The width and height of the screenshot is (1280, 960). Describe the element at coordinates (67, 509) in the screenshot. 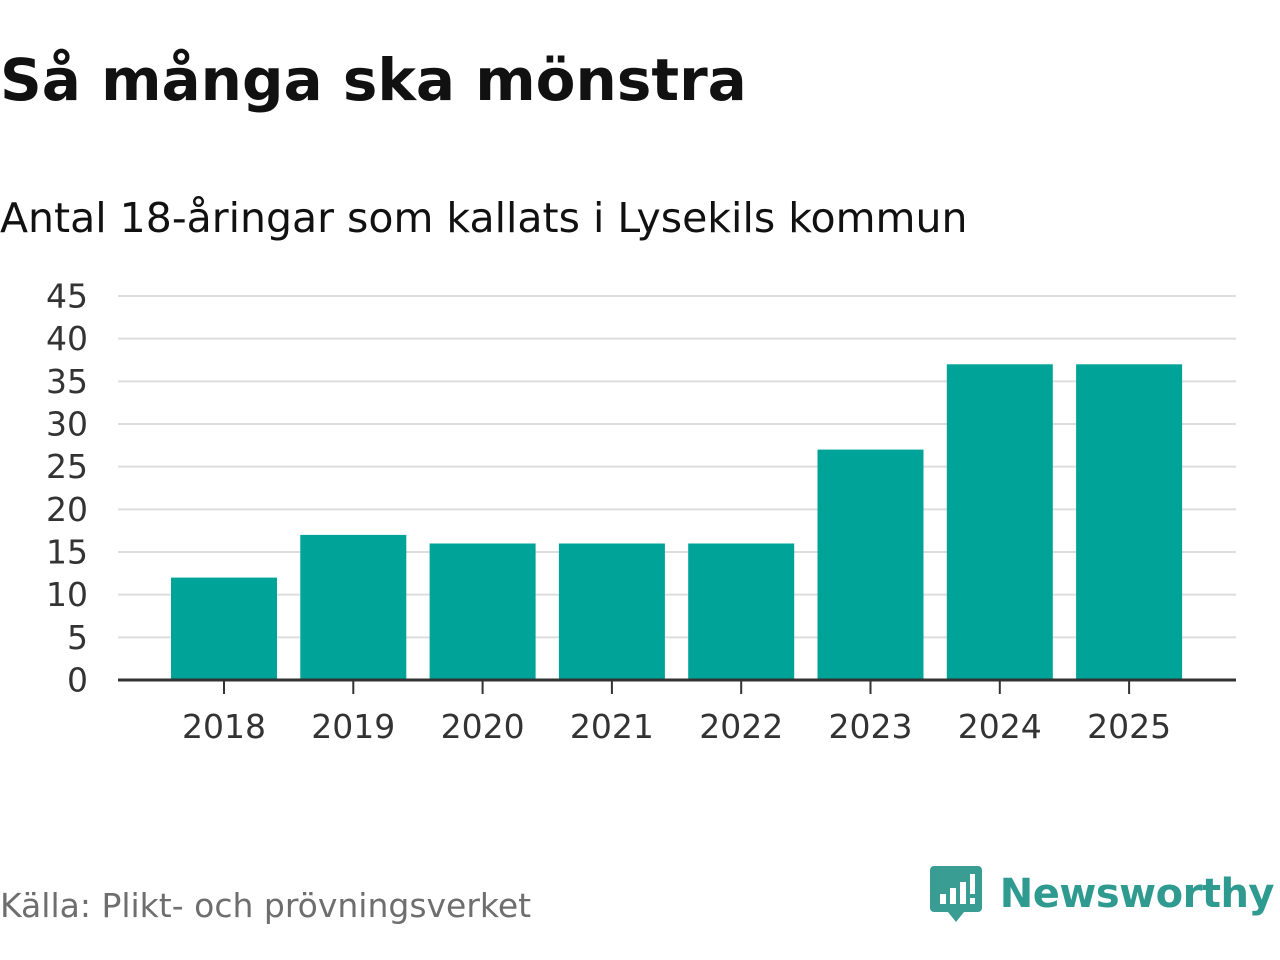

I see `y-tick-label-20: 20` at that location.